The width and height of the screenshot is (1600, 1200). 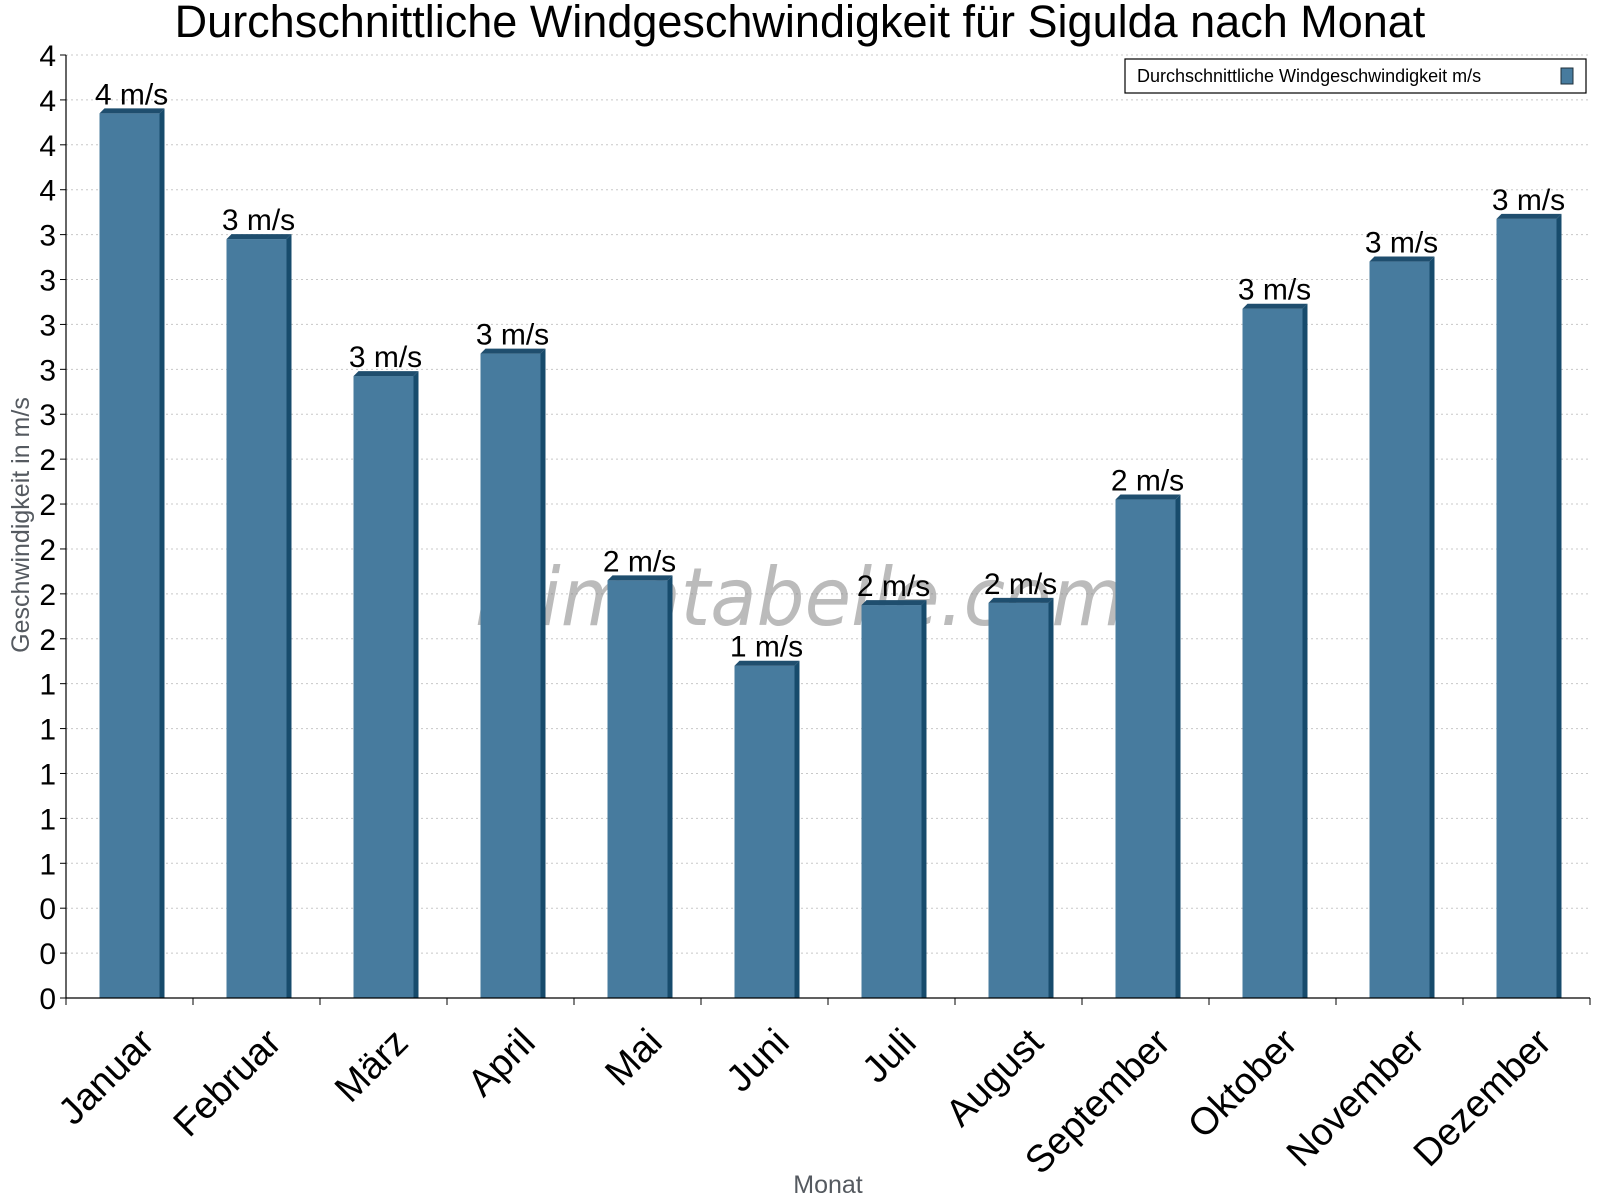 I want to click on x-tick-label: April, so click(x=501, y=1062).